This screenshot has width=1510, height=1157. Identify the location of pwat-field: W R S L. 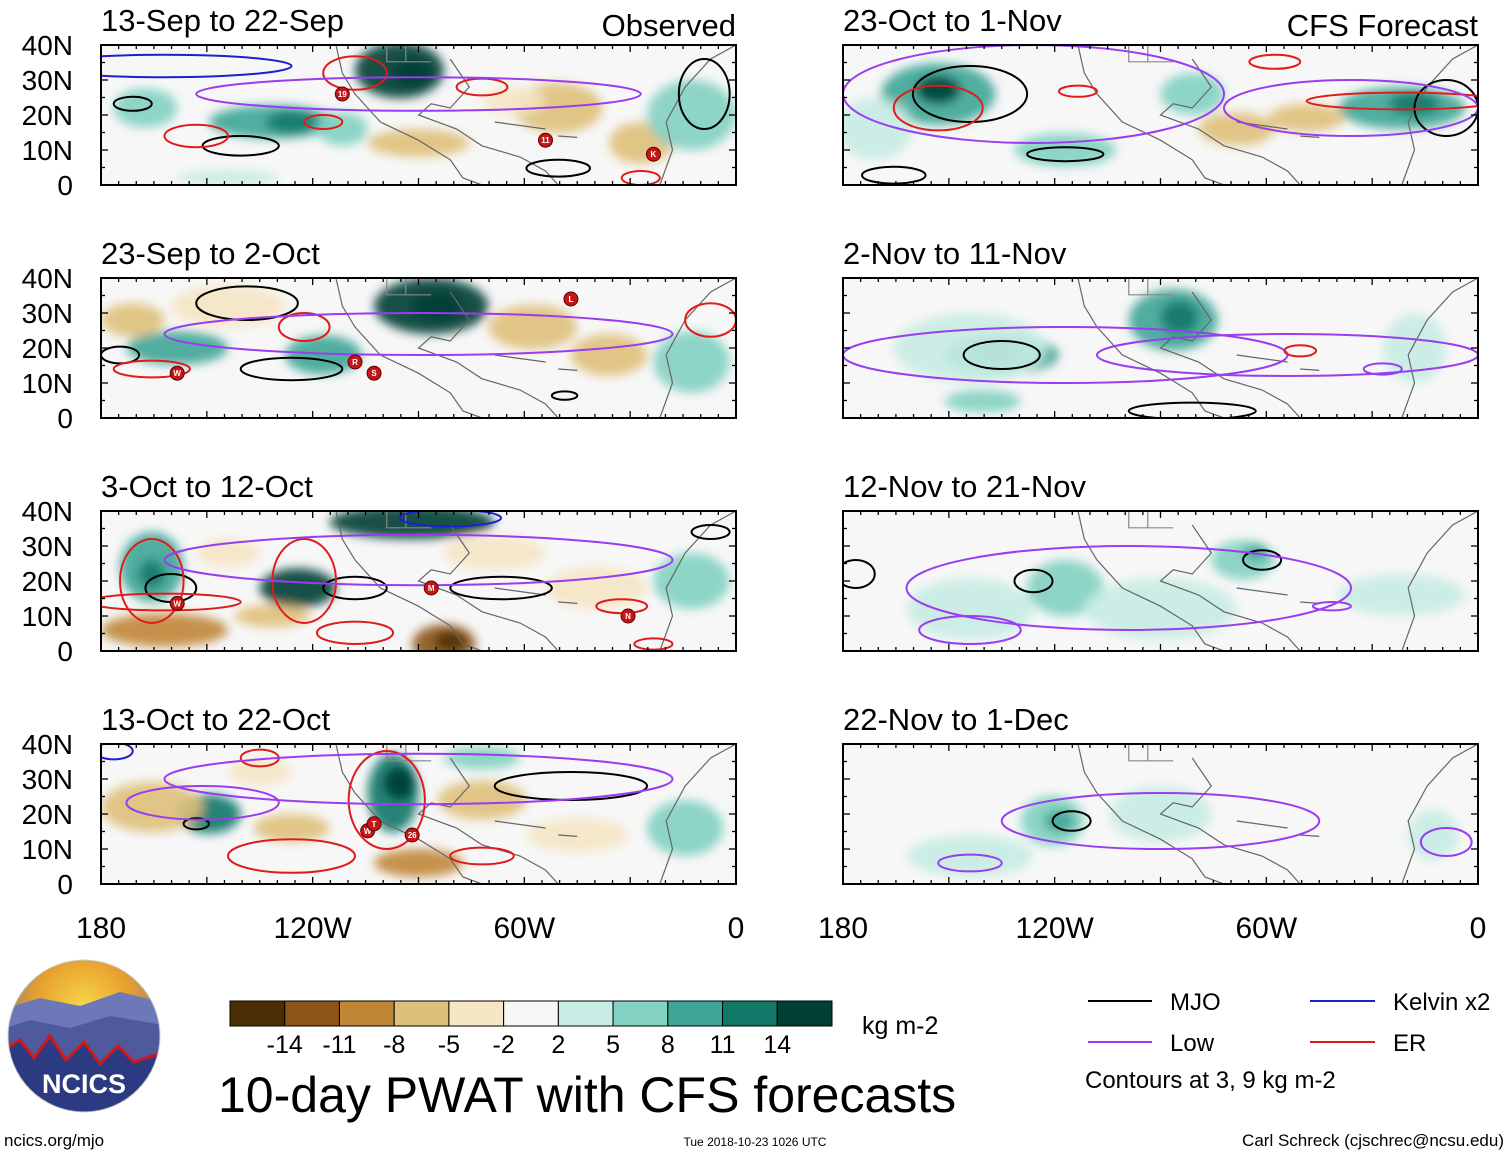
(418, 348).